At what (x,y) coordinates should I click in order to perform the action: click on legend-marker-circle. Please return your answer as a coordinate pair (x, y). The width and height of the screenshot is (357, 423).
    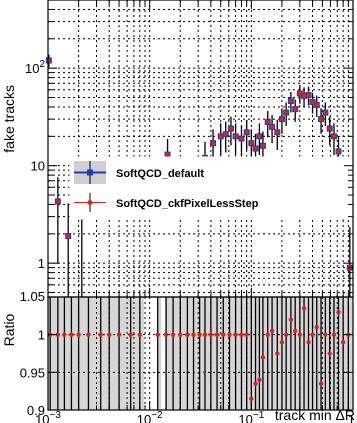
    Looking at the image, I should click on (90, 202).